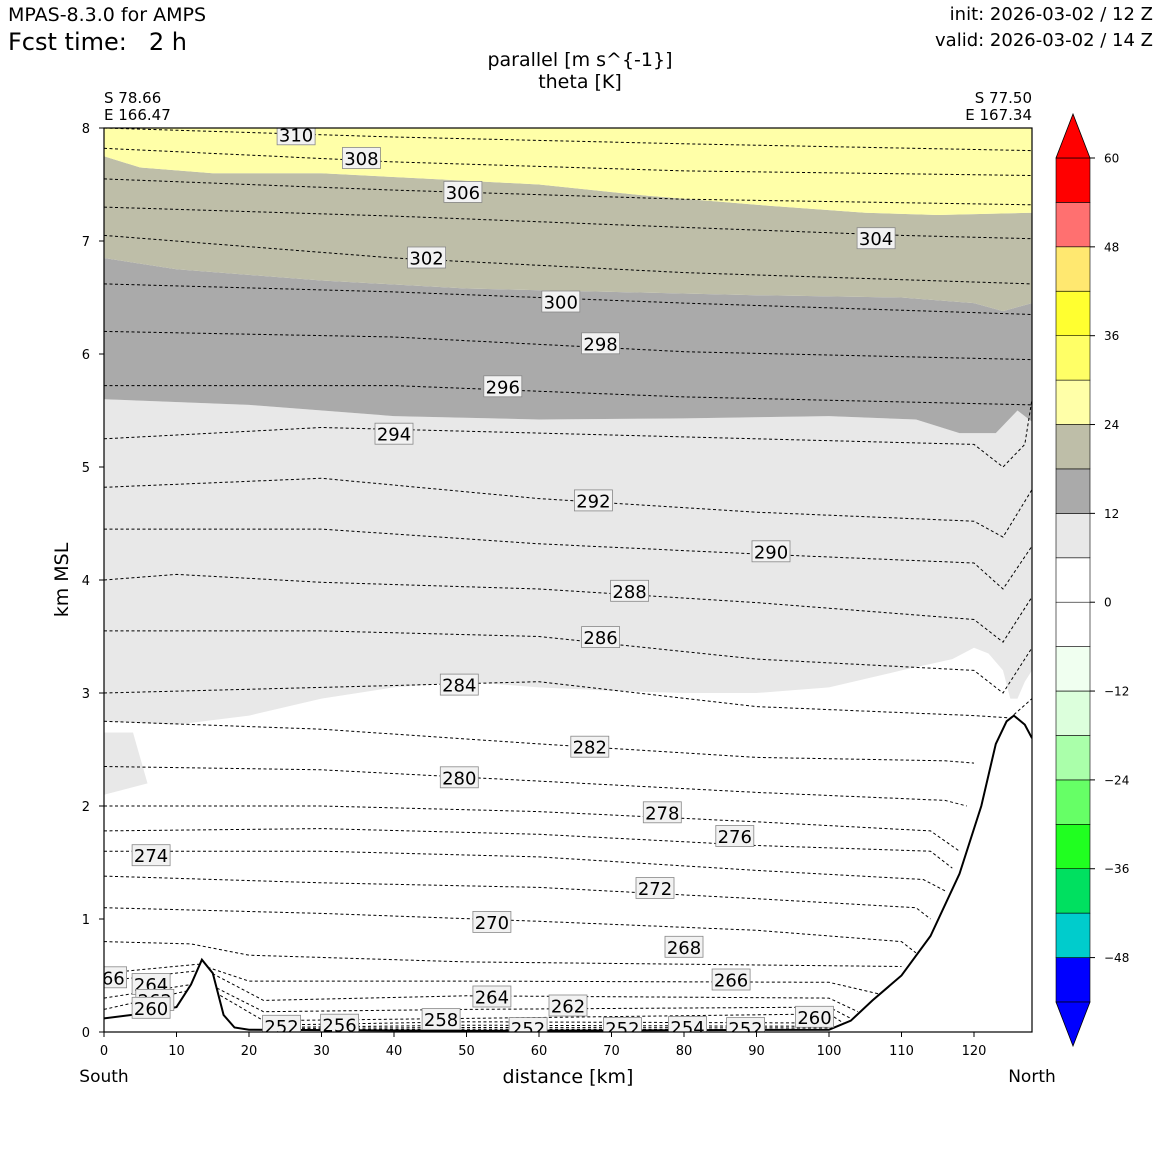  What do you see at coordinates (492, 998) in the screenshot?
I see `svg-text: 264` at bounding box center [492, 998].